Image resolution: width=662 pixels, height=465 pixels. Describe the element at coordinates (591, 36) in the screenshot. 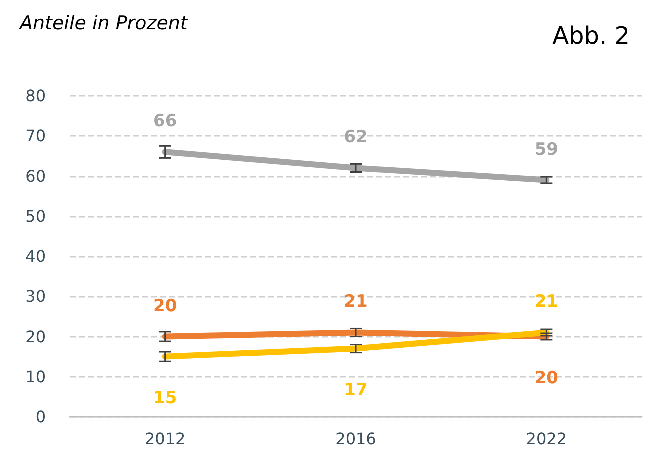

I see `caption: Abb. 2` at that location.